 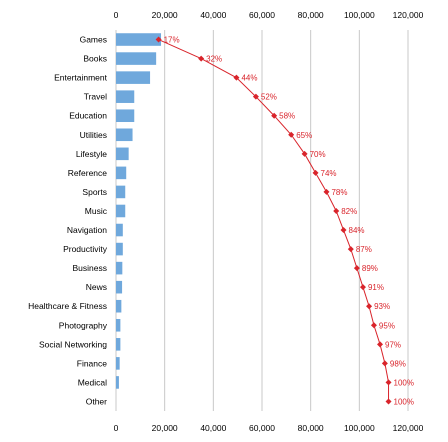 I want to click on cumulative-percent-label: 82%, so click(x=349, y=211).